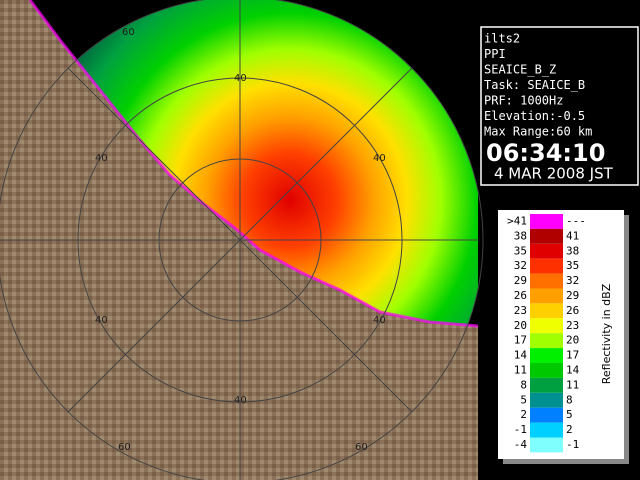  Describe the element at coordinates (606, 333) in the screenshot. I see `legend-title: Reflectivity in dBZ` at that location.